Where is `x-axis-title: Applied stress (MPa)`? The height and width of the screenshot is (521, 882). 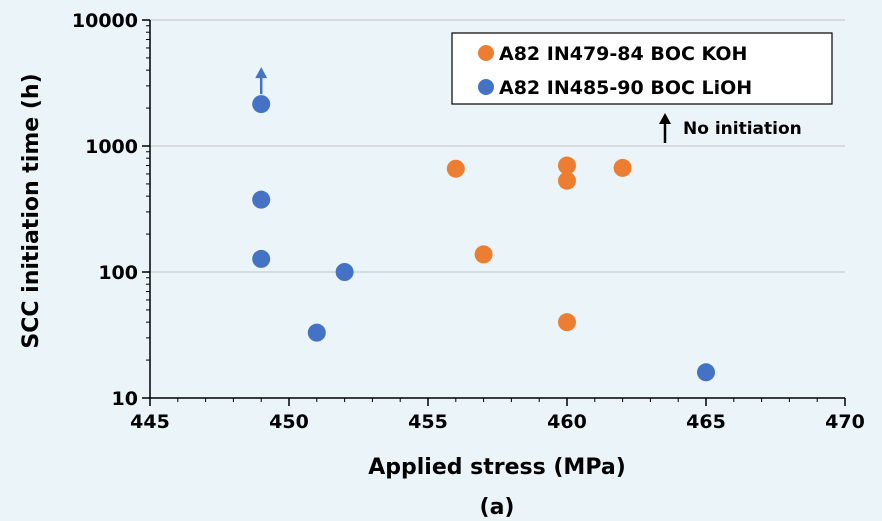 x-axis-title: Applied stress (MPa) is located at coordinates (497, 467).